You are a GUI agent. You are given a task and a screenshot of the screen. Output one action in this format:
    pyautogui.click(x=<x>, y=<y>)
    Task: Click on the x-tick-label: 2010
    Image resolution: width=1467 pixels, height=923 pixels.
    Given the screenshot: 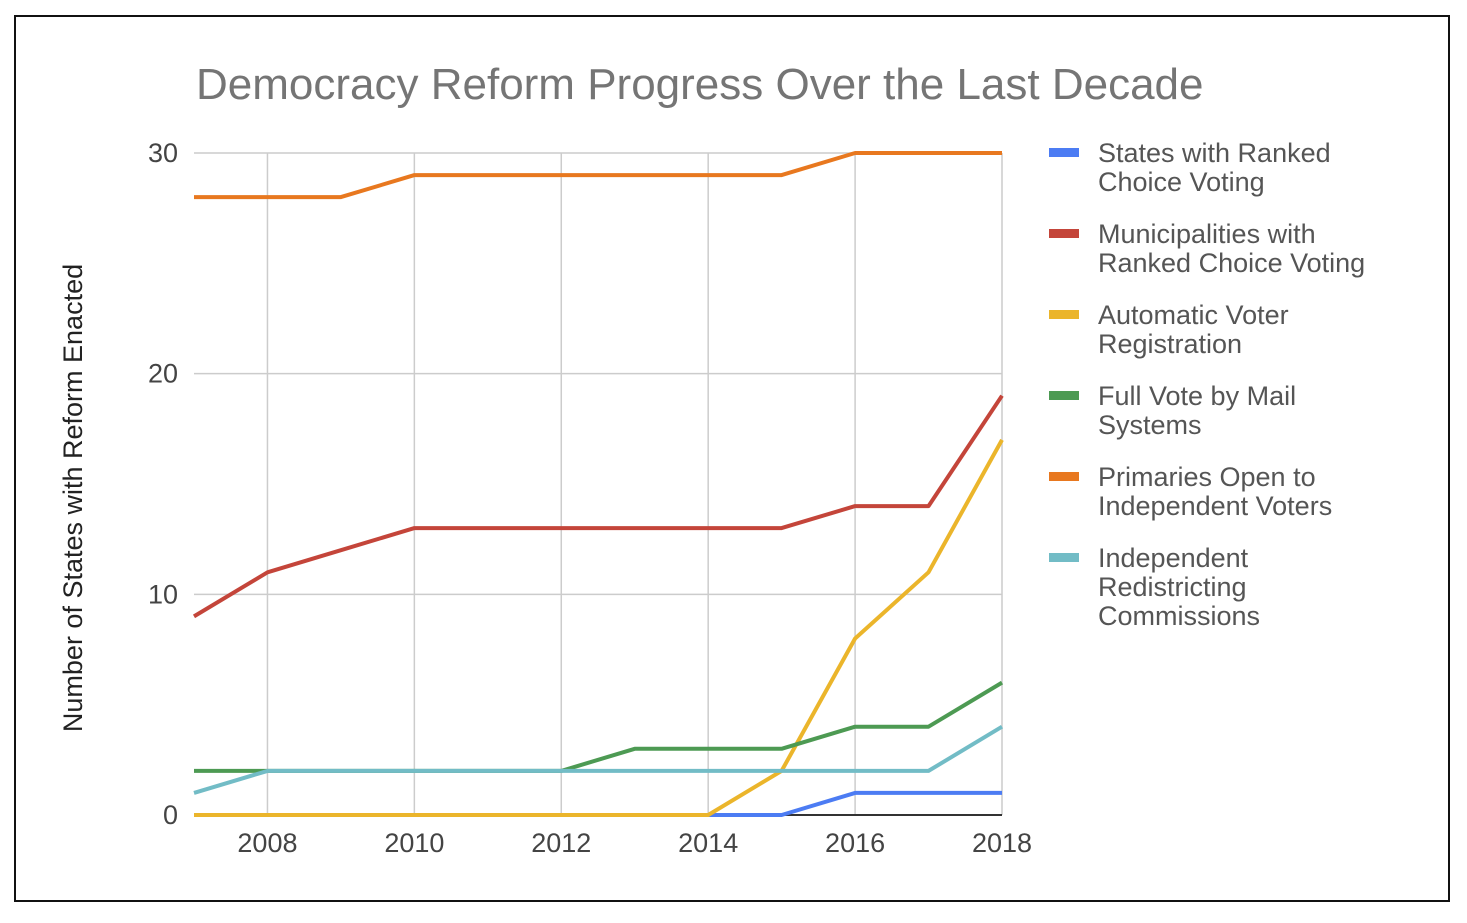 What is the action you would take?
    pyautogui.click(x=414, y=843)
    